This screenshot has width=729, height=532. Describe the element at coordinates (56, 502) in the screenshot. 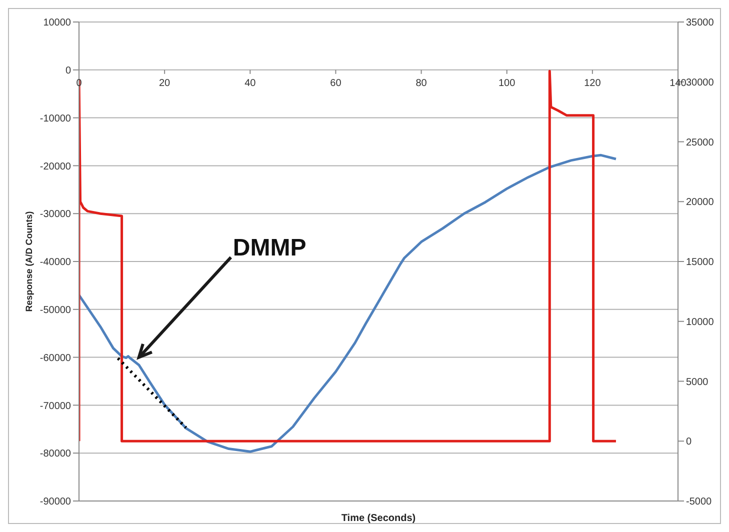

I see `y-tick-label: -90000` at that location.